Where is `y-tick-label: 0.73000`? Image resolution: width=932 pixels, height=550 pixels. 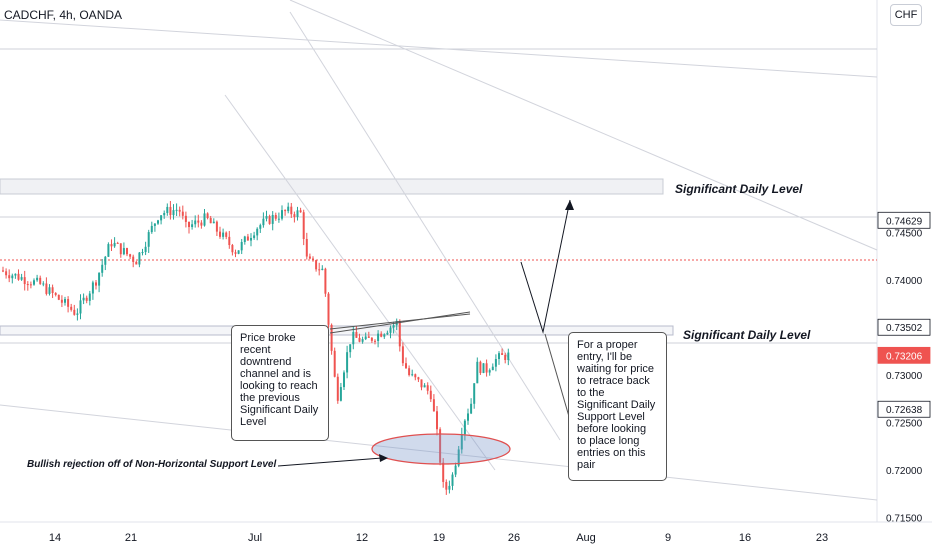
y-tick-label: 0.73000 is located at coordinates (904, 376).